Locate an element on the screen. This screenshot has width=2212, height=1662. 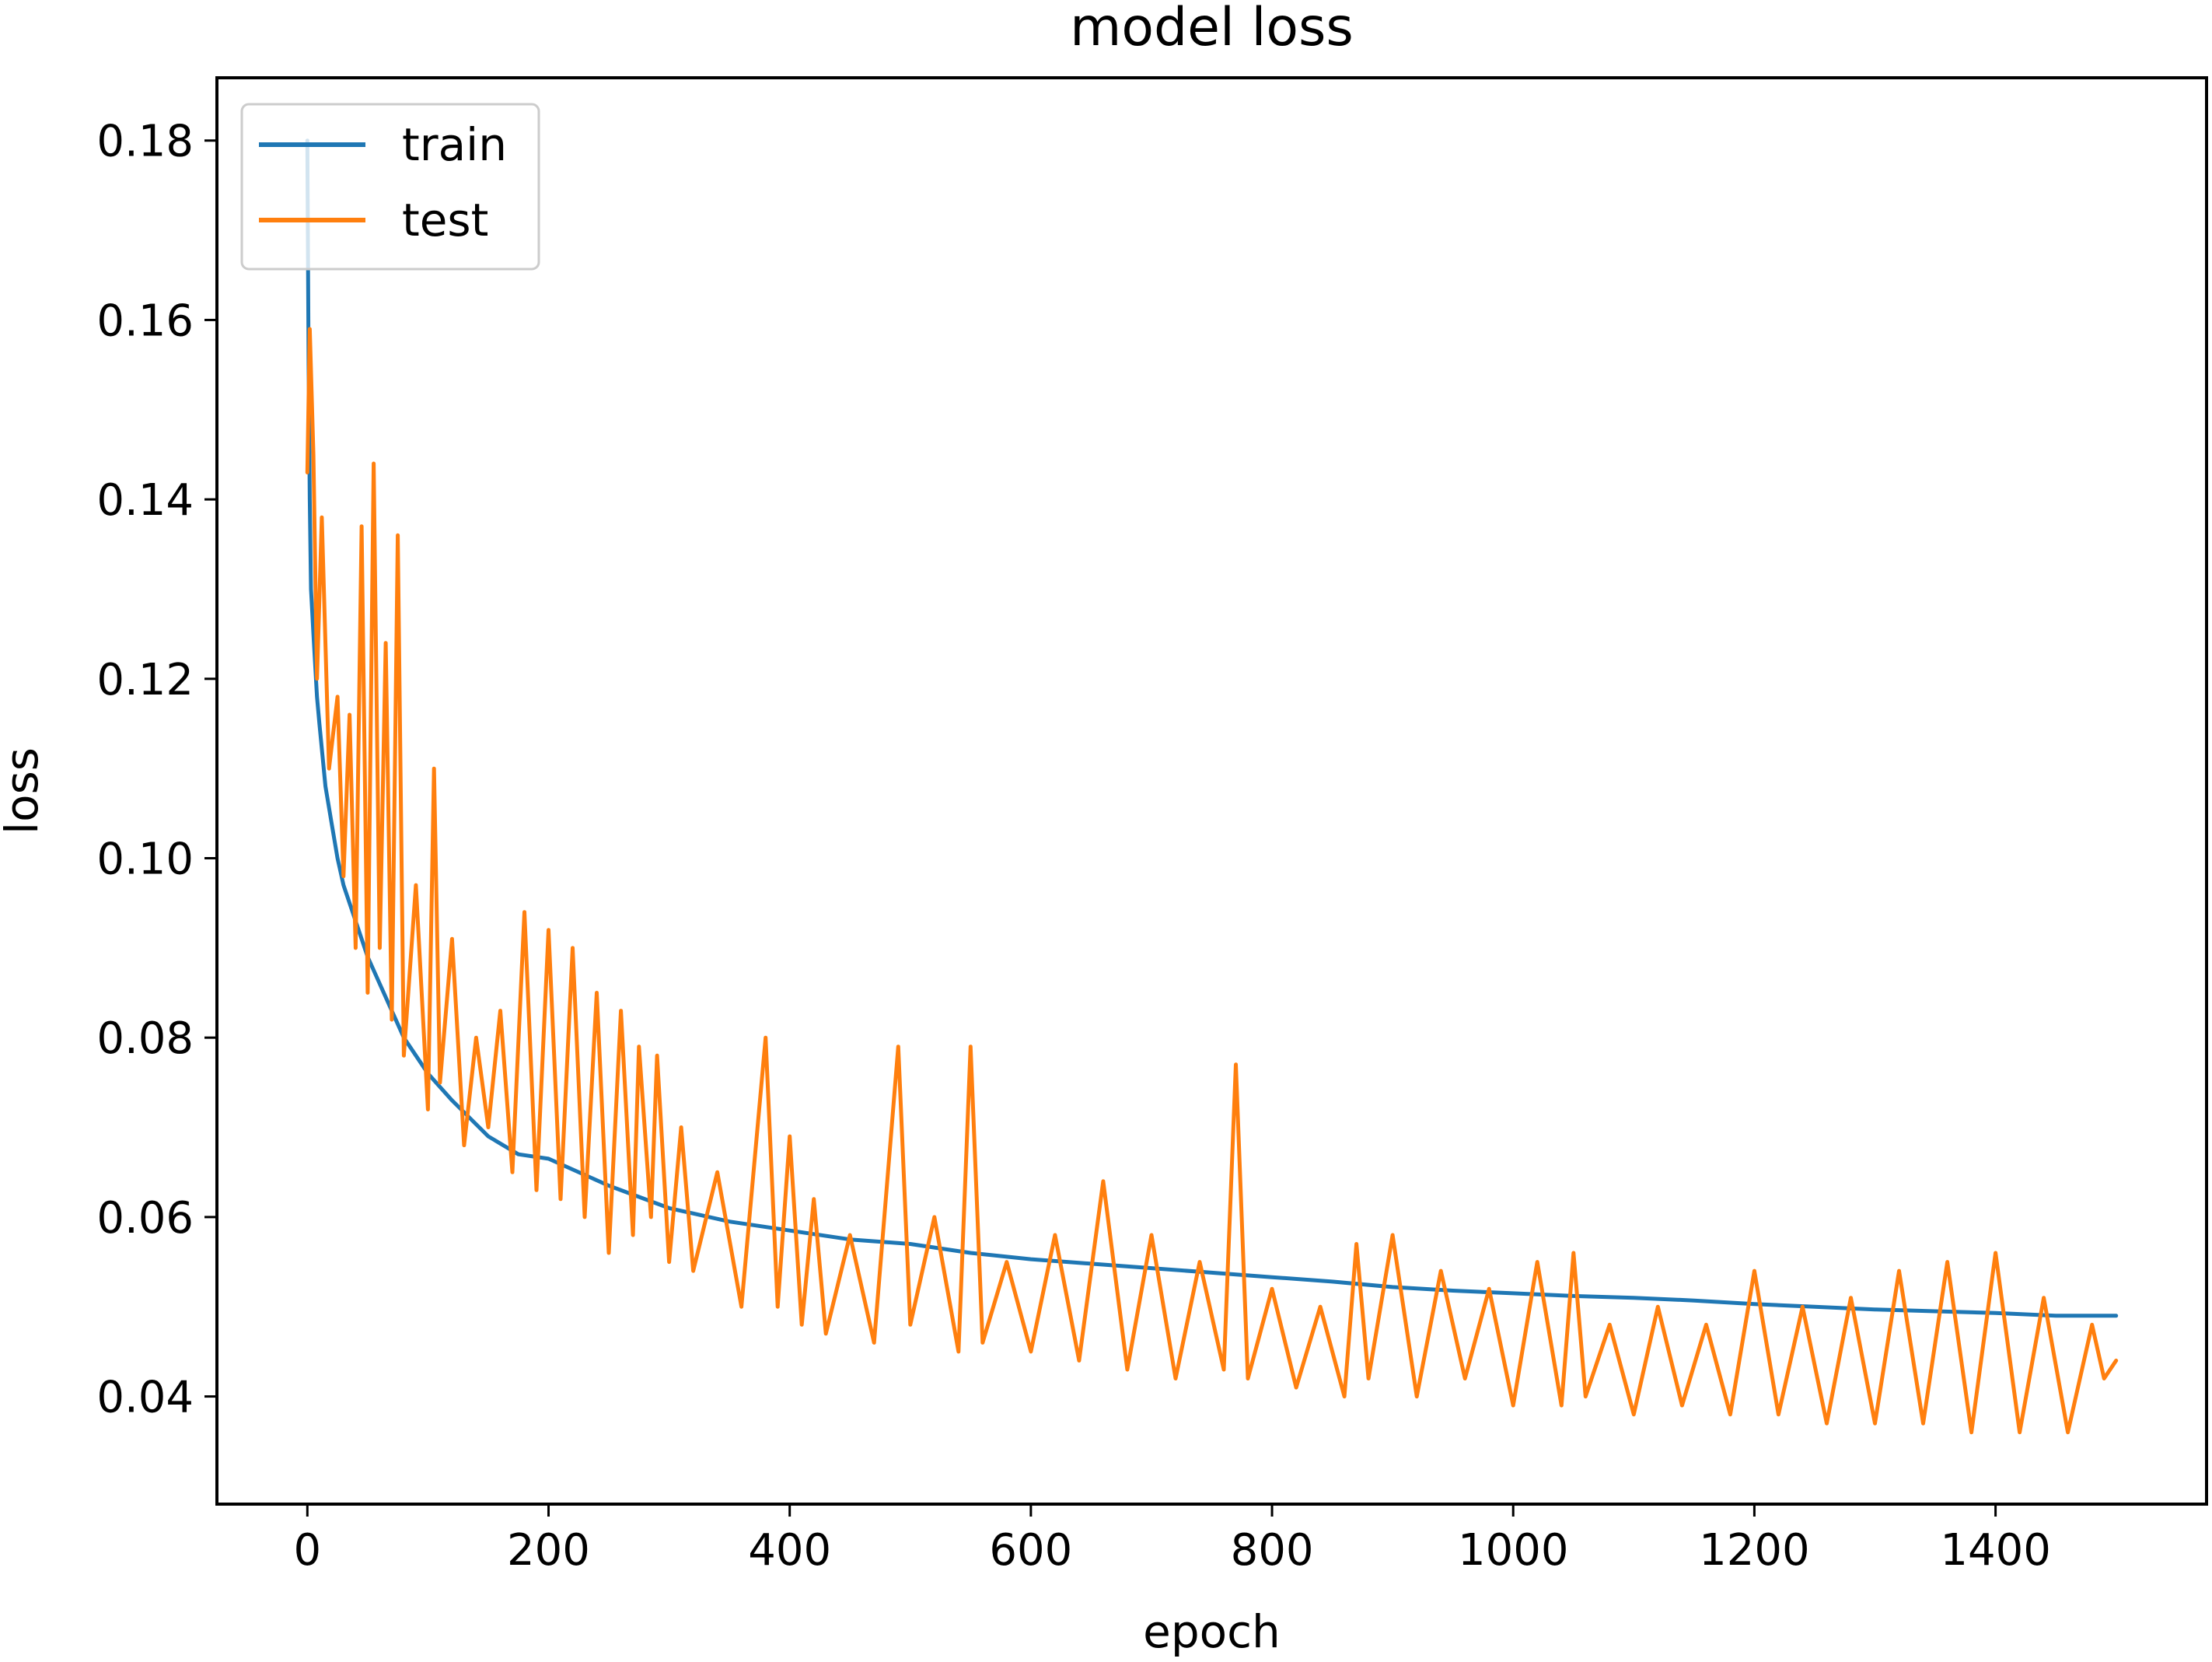
x-tick-label: 0 is located at coordinates (307, 1550).